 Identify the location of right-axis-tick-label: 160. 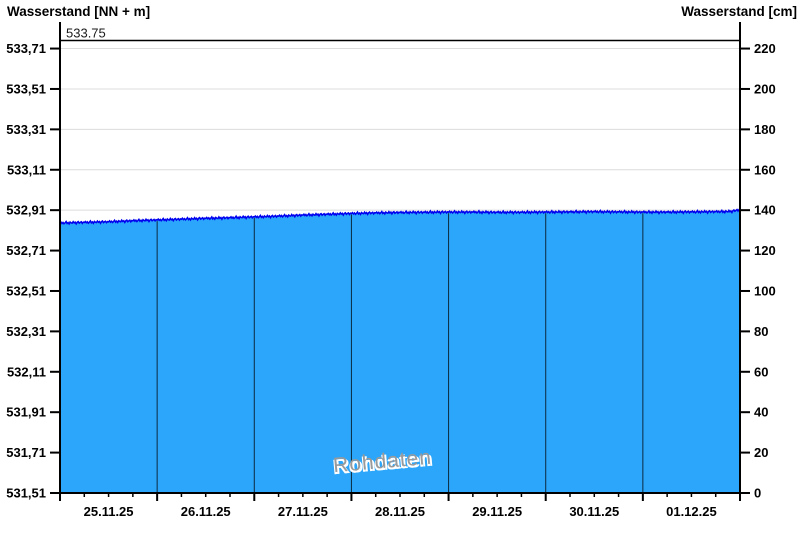
(765, 169).